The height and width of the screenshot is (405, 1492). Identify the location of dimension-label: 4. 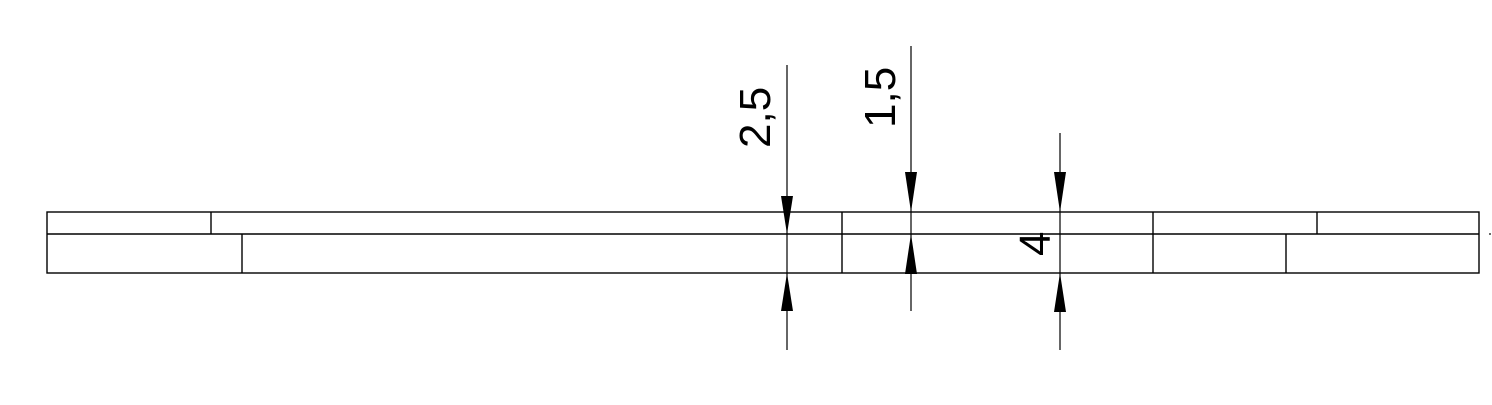
(1035, 244).